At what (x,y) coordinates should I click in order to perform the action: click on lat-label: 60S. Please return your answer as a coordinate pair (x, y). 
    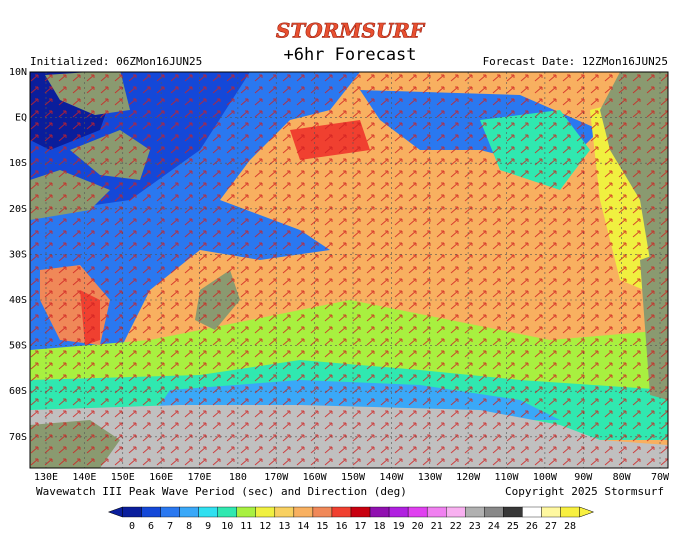
    Looking at the image, I should click on (18, 391).